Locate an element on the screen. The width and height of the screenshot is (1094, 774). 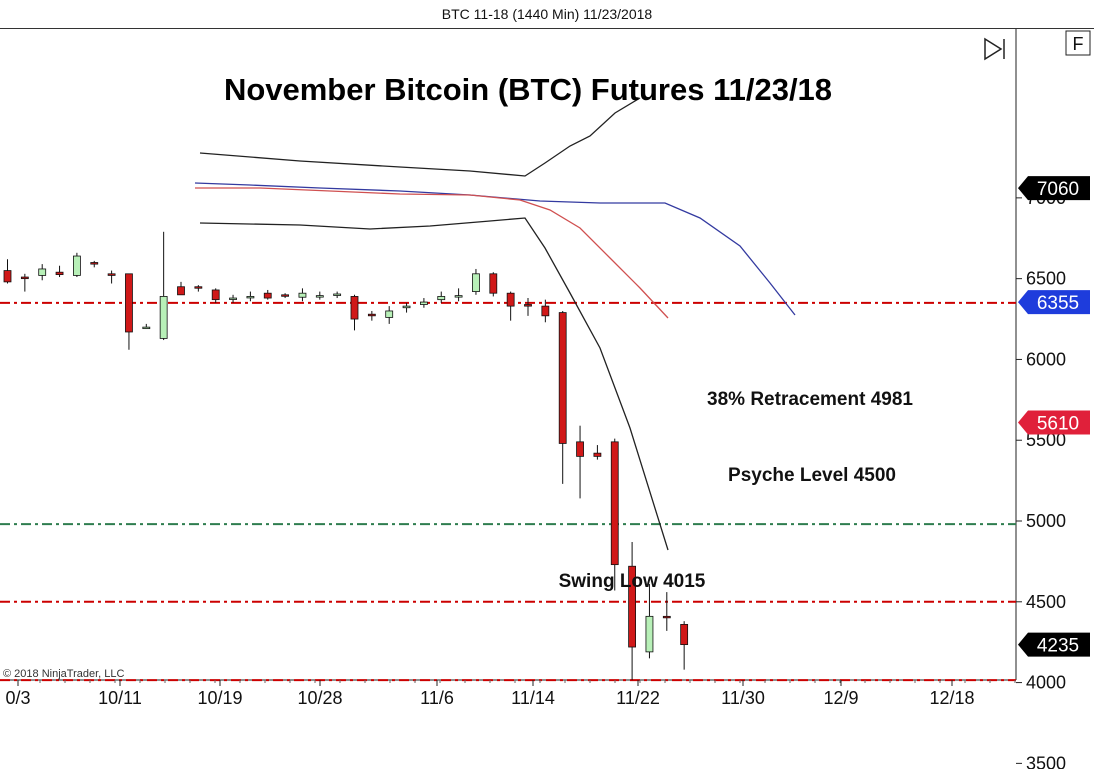
x-tick-label: 0/3 is located at coordinates (17, 698).